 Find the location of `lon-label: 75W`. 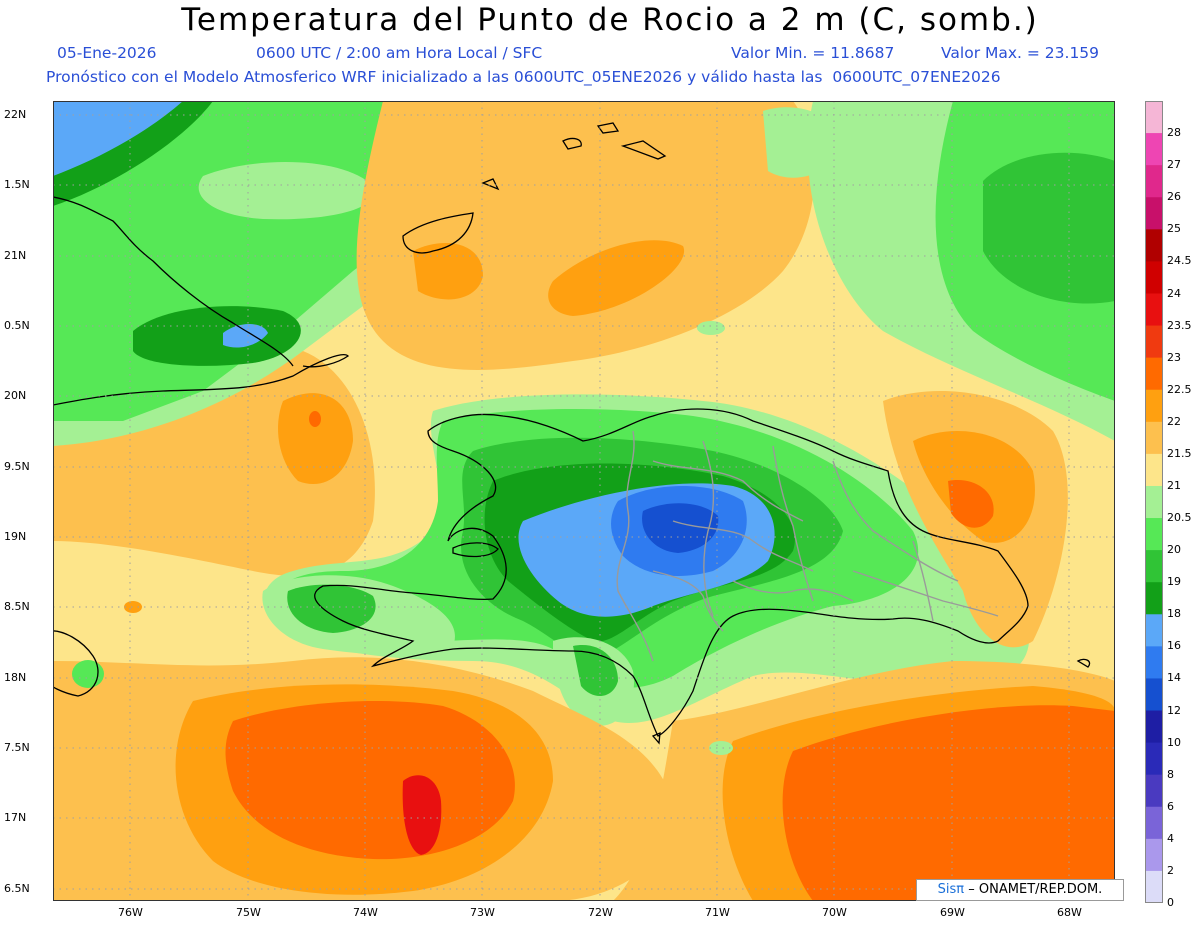

lon-label: 75W is located at coordinates (248, 912).